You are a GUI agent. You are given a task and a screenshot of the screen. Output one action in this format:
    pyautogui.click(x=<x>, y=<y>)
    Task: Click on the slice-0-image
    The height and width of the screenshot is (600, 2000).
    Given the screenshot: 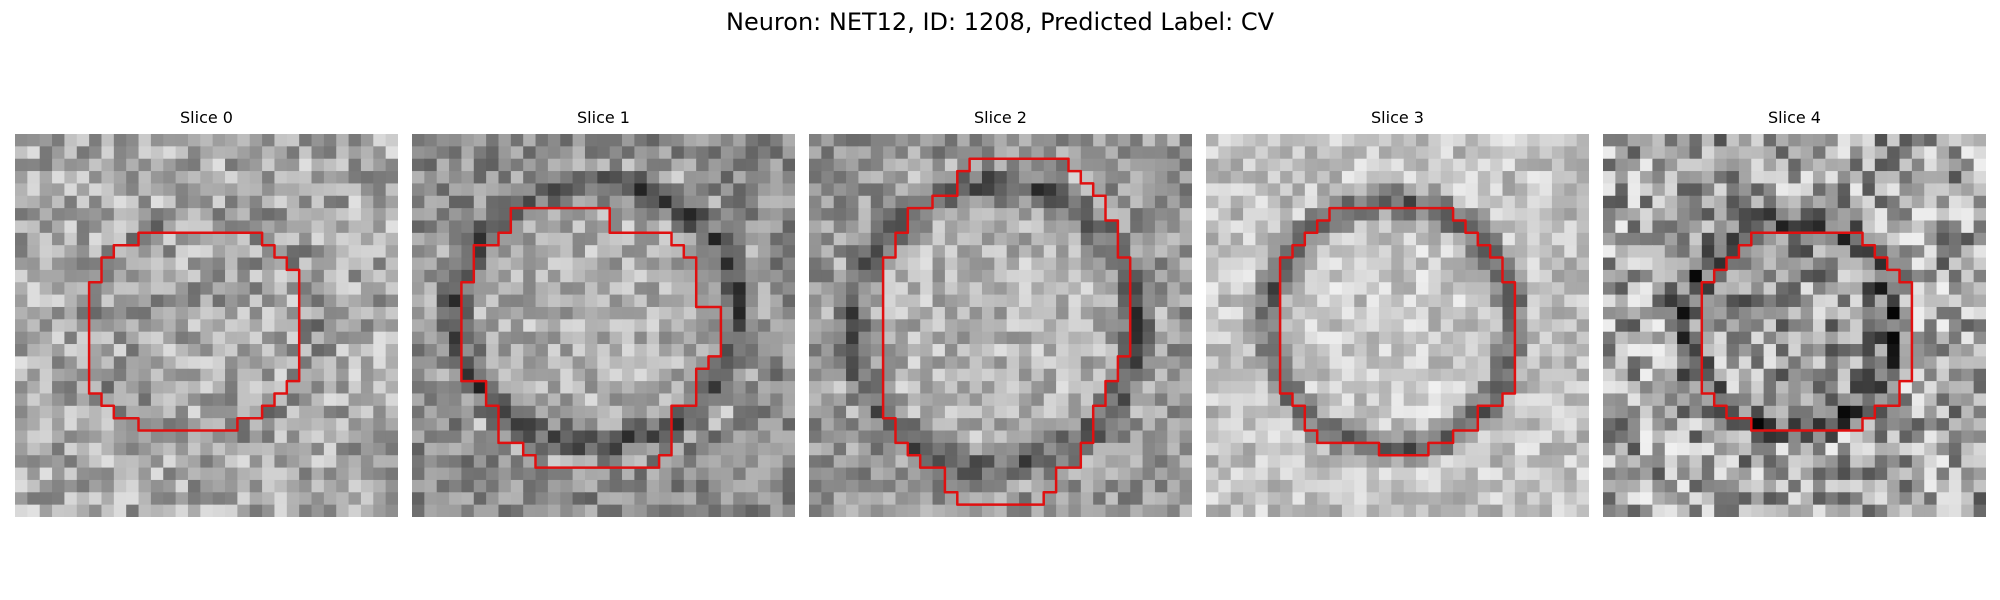 What is the action you would take?
    pyautogui.click(x=206, y=325)
    